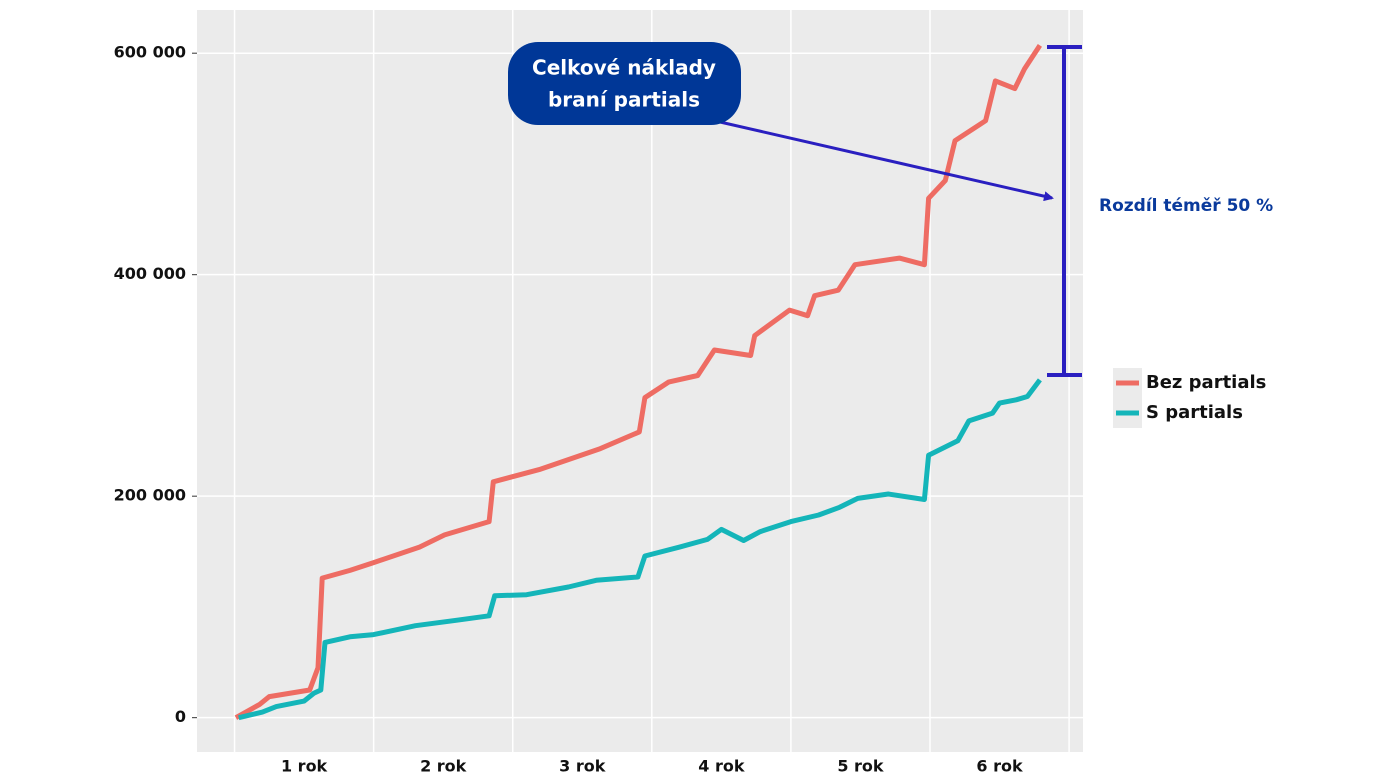  I want to click on arrow, so click(886, 161).